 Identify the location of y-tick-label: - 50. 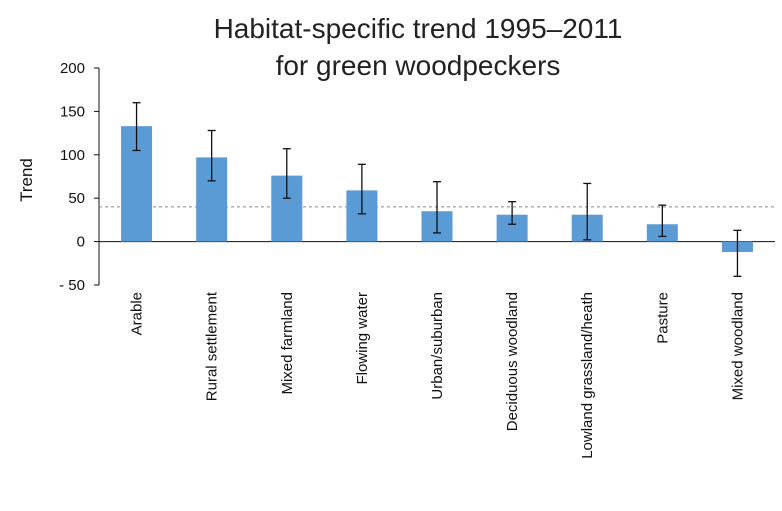
(72, 285).